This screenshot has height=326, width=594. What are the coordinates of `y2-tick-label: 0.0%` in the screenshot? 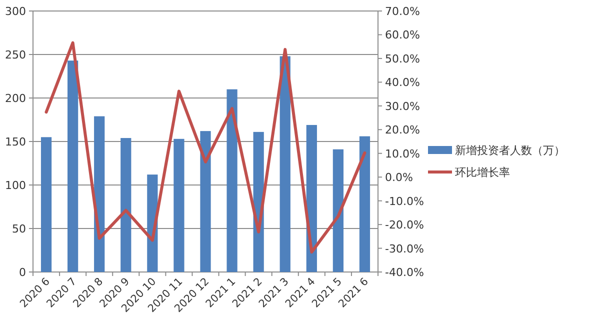 It's located at (399, 177).